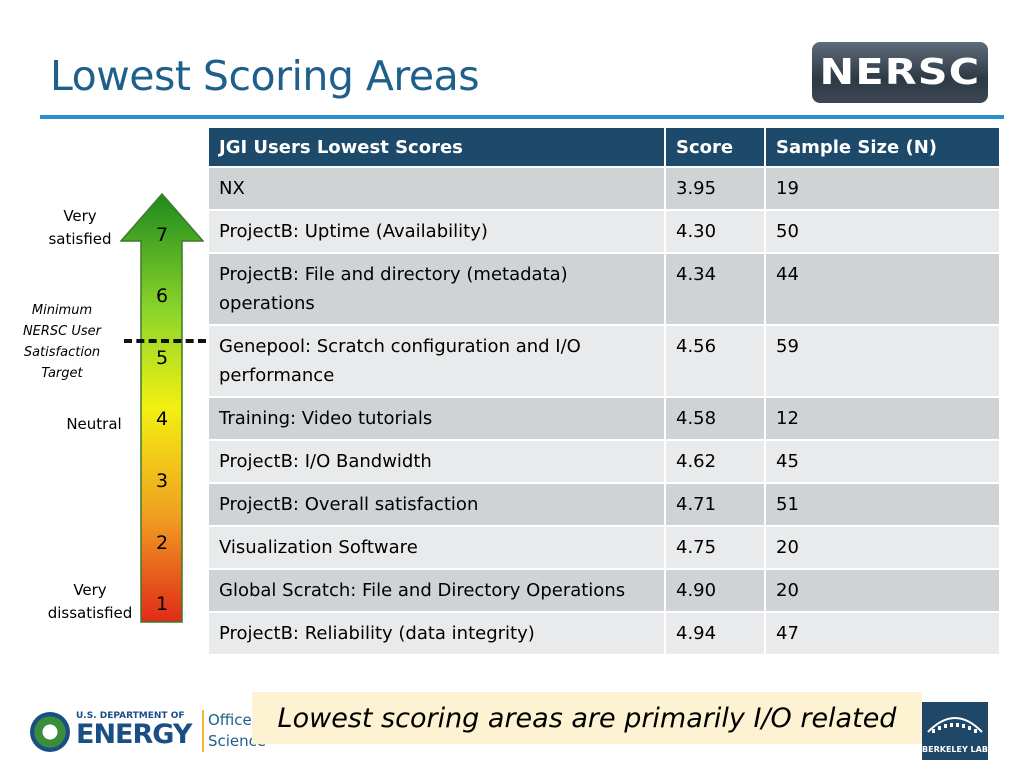 The height and width of the screenshot is (768, 1024). I want to click on cell-area: ProjectB: Uptime (Availability), so click(436, 231).